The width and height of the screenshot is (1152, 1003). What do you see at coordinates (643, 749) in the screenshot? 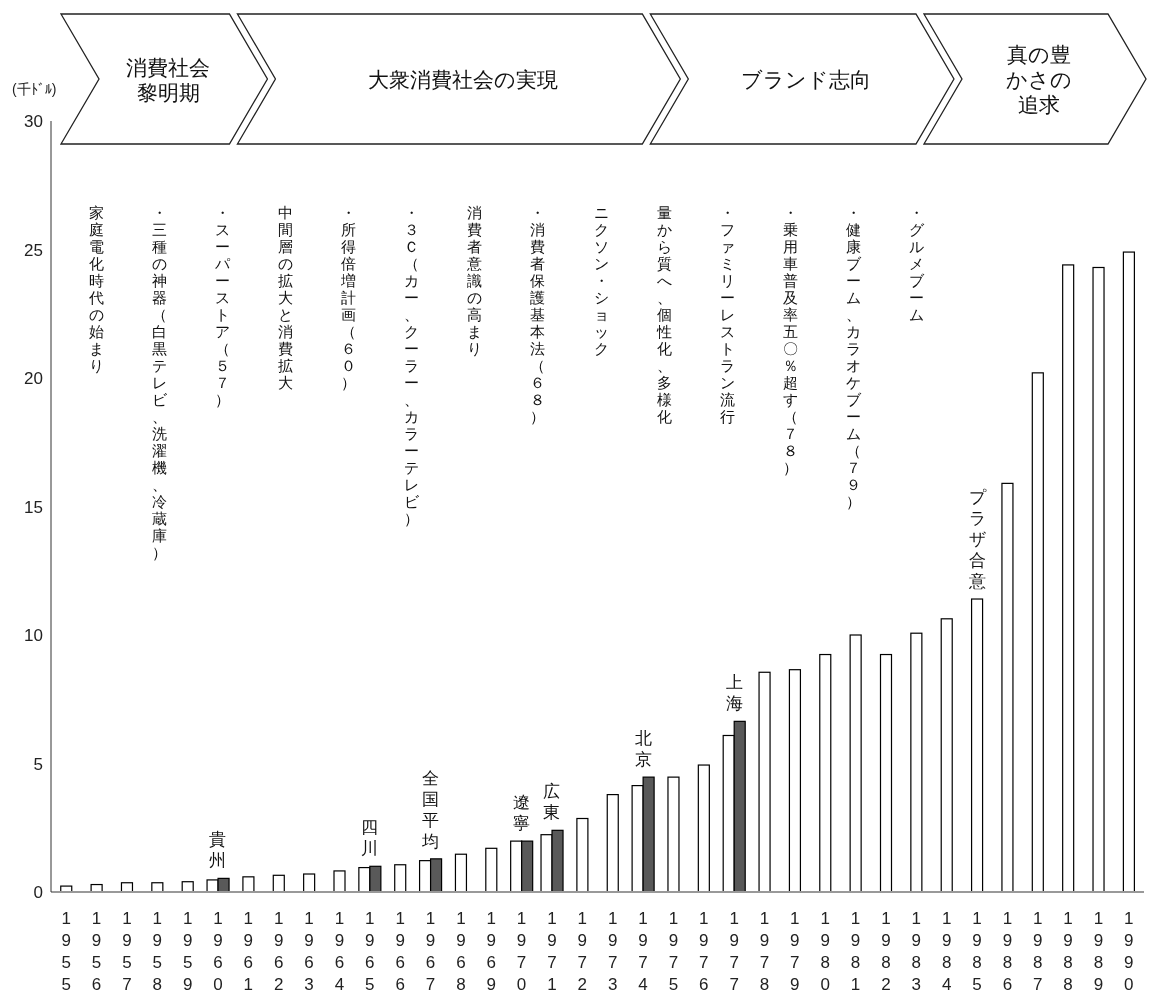
I see `annotation: 北京` at bounding box center [643, 749].